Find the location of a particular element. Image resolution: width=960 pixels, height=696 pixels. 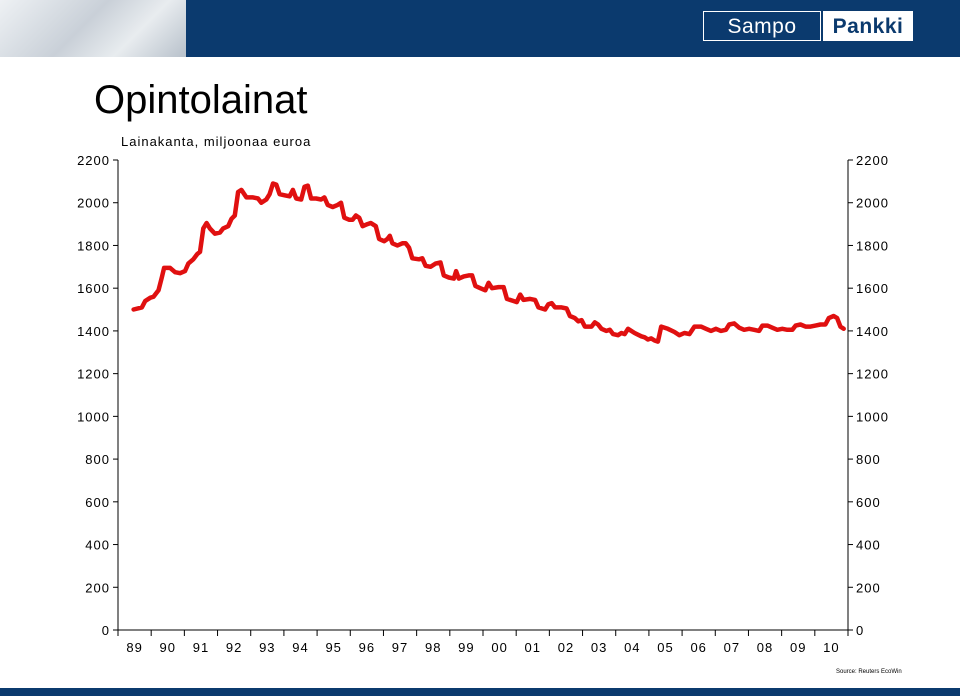

y-tick-label-right: 200 is located at coordinates (868, 587).